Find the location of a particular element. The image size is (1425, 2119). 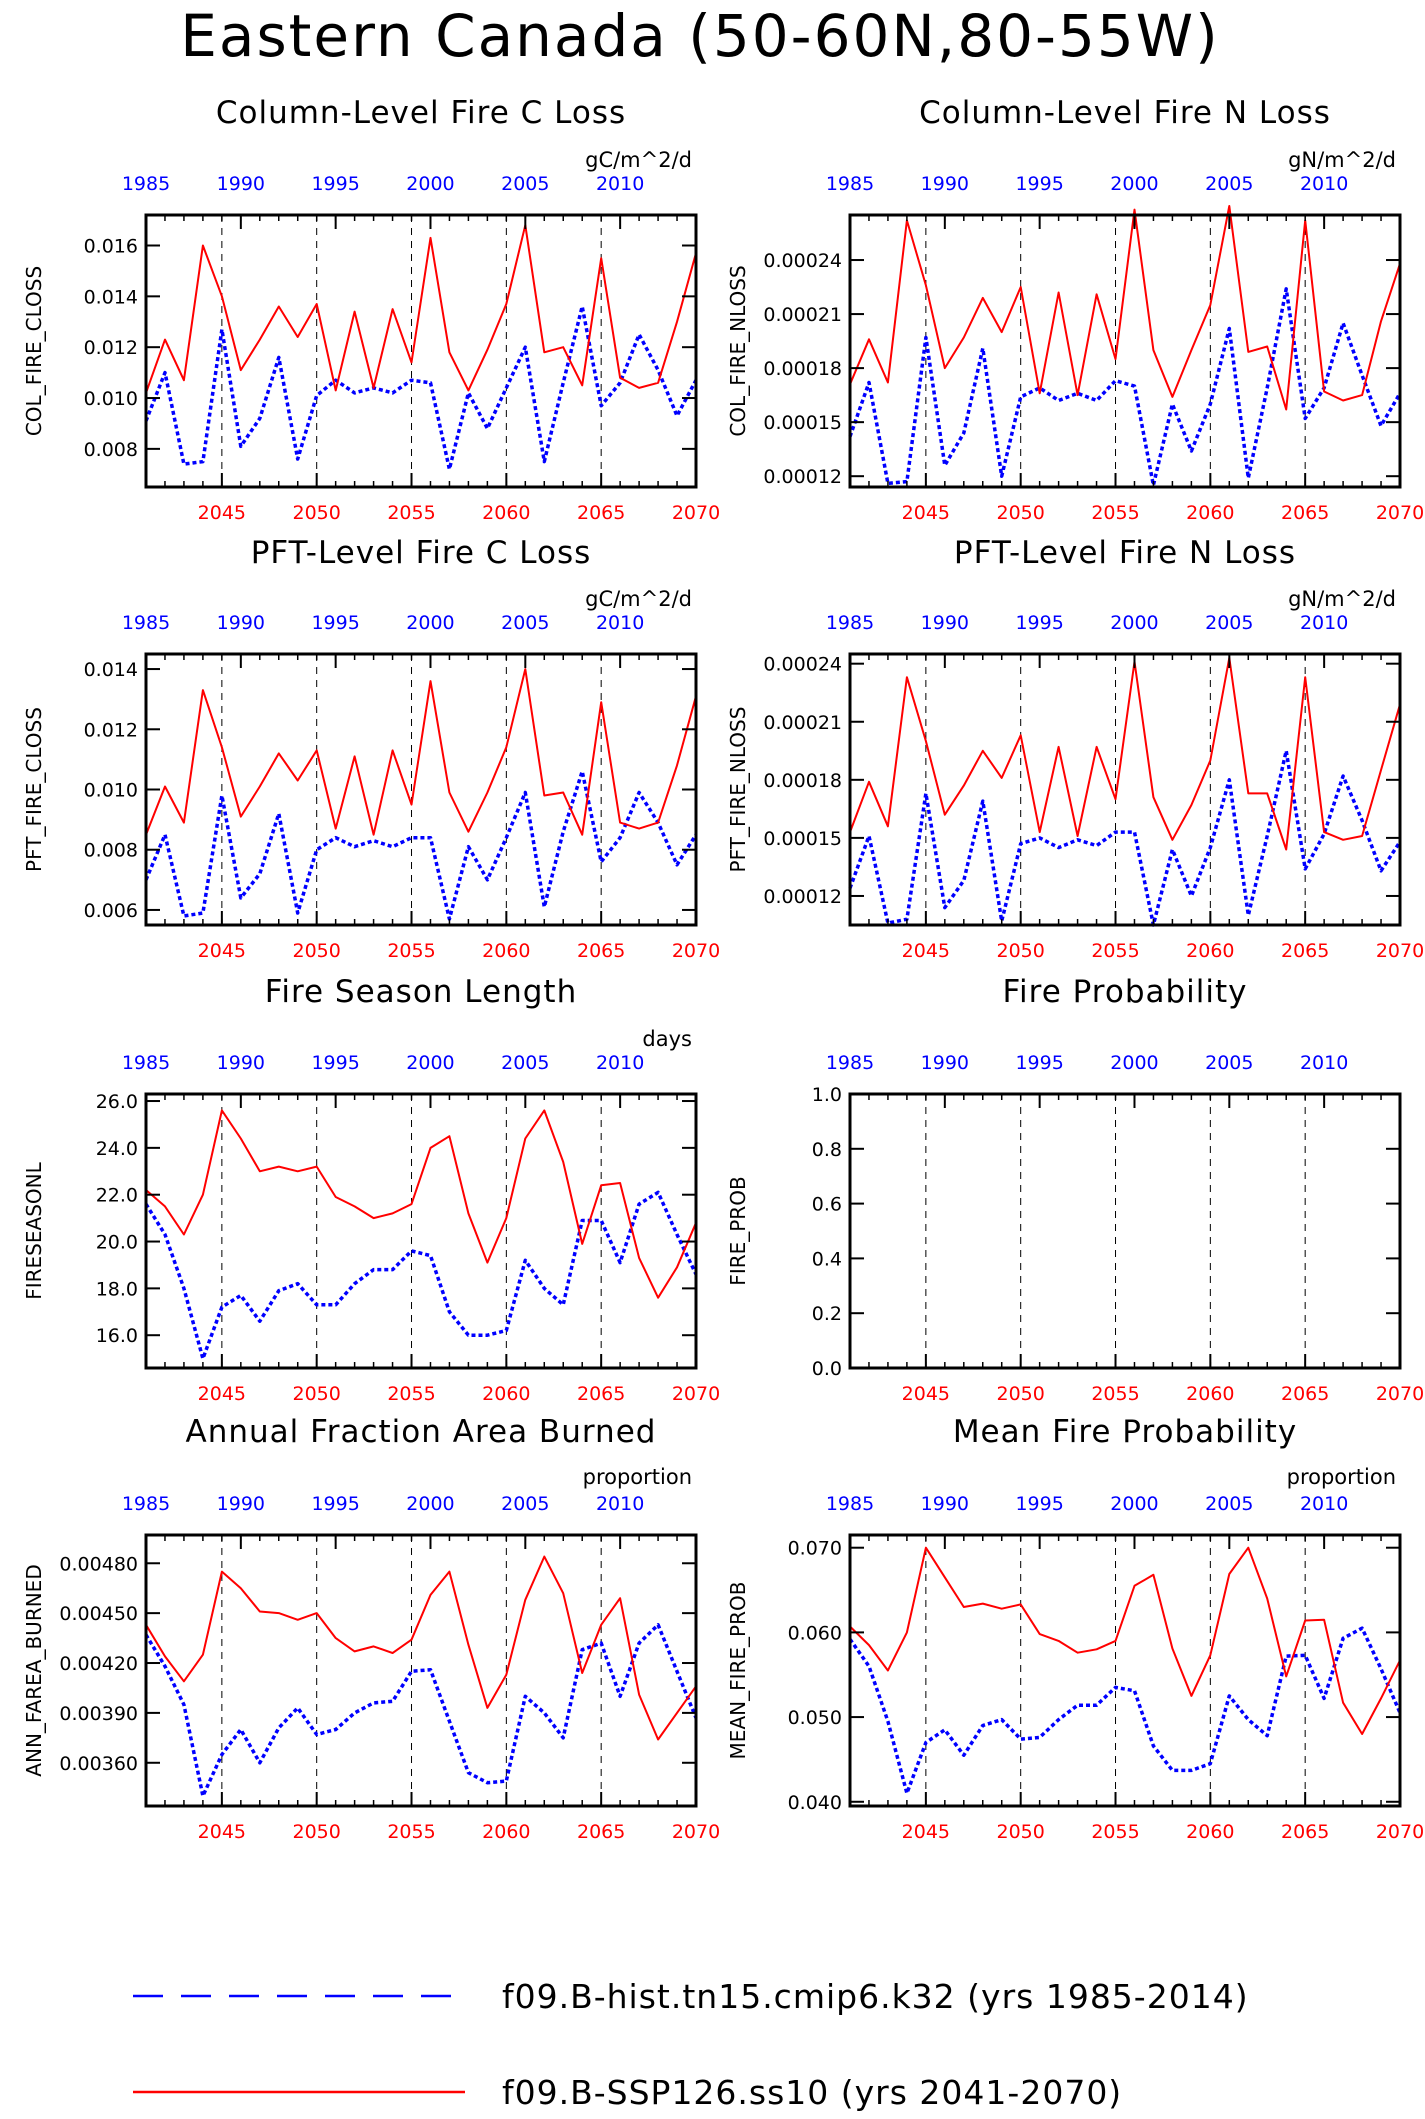

y-tick-label: 0.008 is located at coordinates (111, 450).